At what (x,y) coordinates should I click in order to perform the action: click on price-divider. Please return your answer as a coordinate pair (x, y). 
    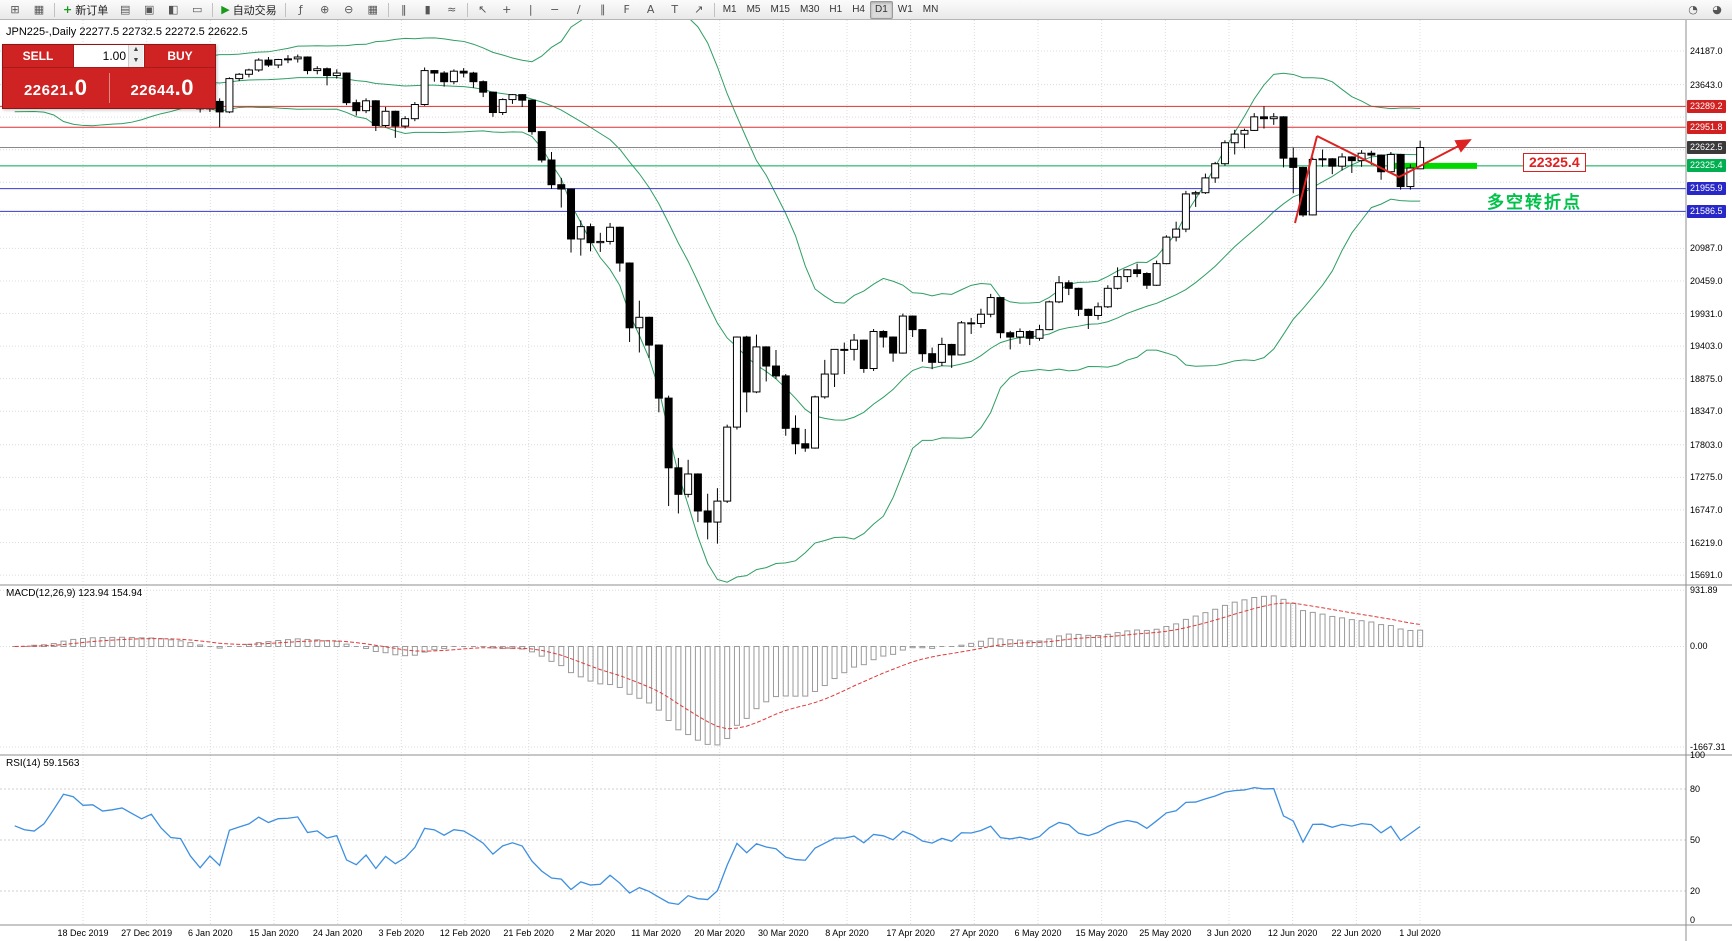
    Looking at the image, I should click on (109, 88).